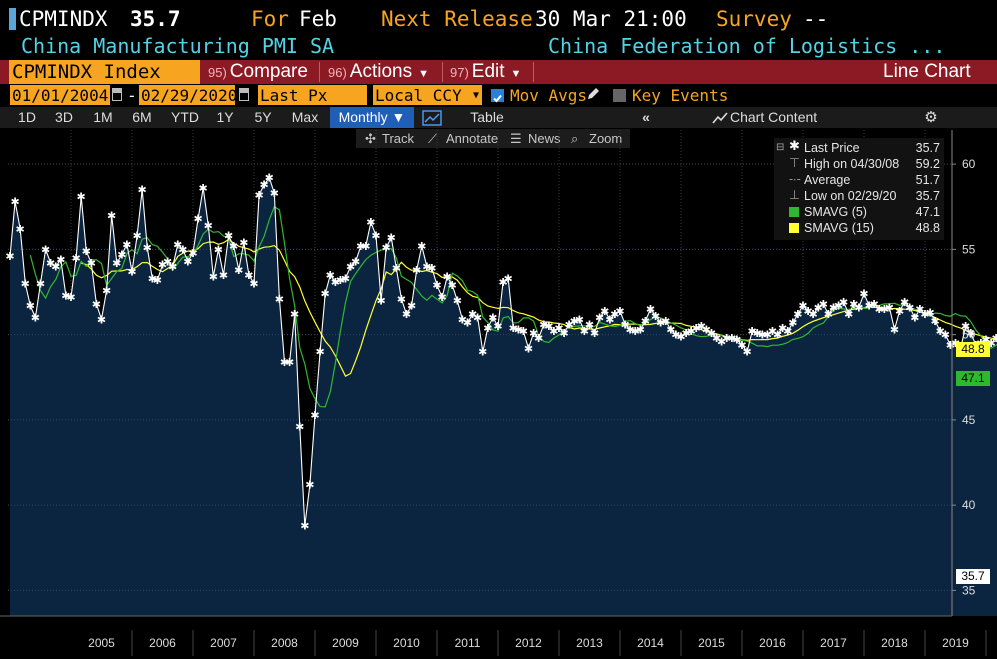  Describe the element at coordinates (372, 117) in the screenshot. I see `frequency-select: Monthly ▼` at that location.